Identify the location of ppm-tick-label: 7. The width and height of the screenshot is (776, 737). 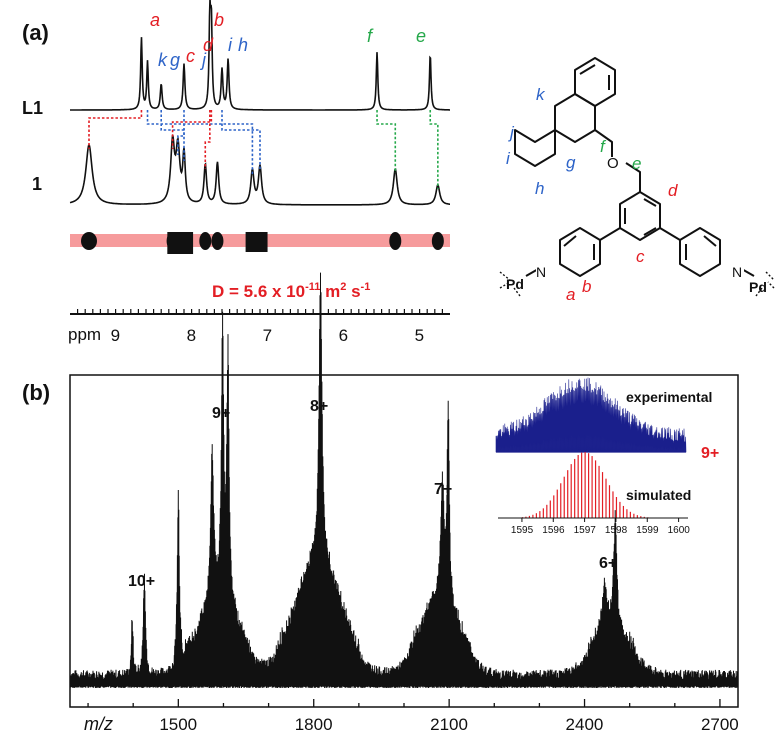
(267, 335).